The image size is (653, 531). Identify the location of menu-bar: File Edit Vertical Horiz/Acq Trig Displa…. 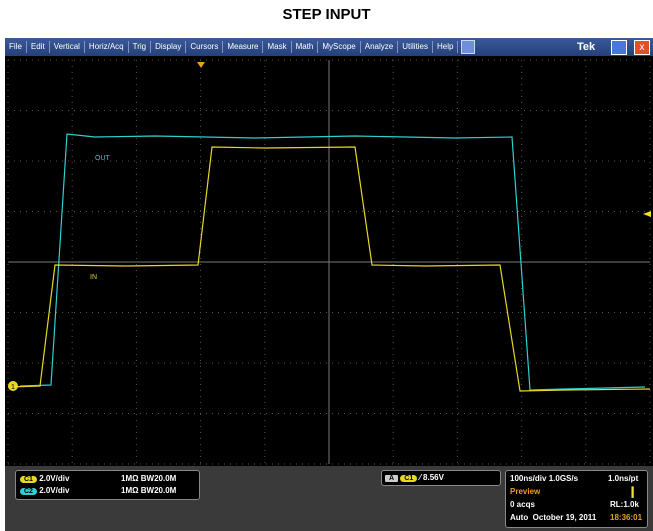
(329, 47).